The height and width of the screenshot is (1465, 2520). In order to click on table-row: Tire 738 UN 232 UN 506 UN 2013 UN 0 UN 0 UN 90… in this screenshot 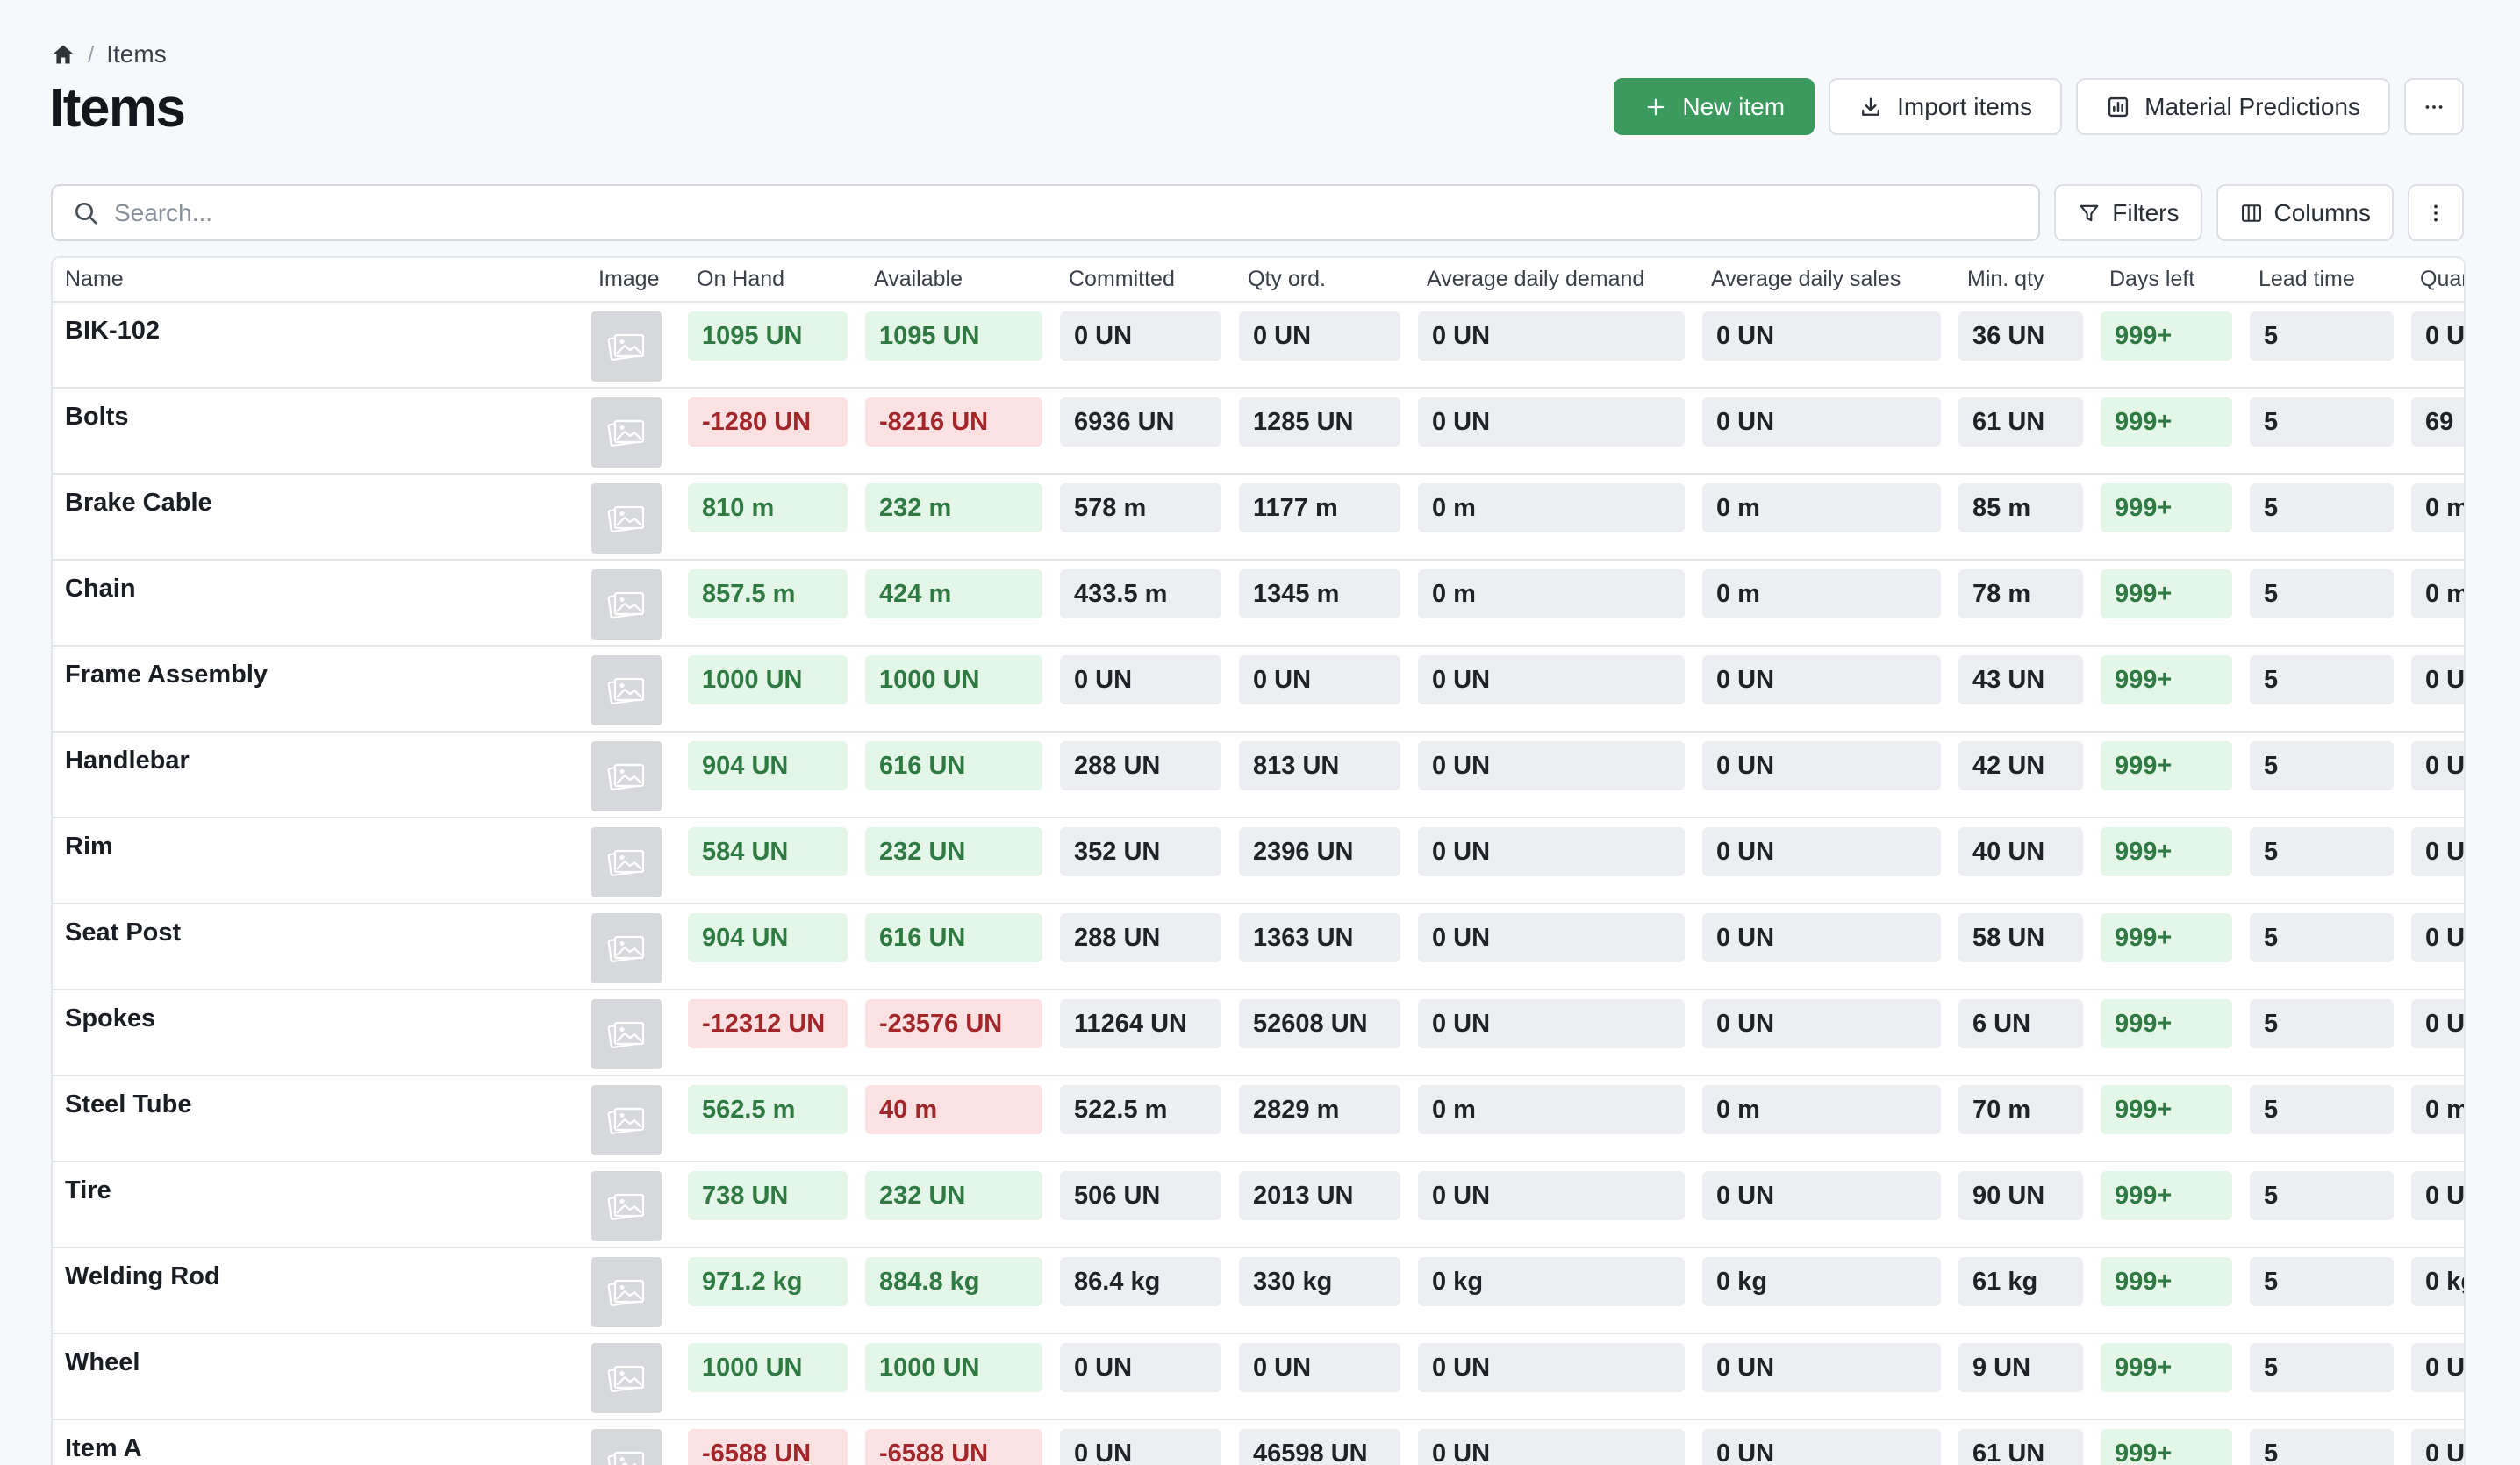, I will do `click(1258, 1204)`.